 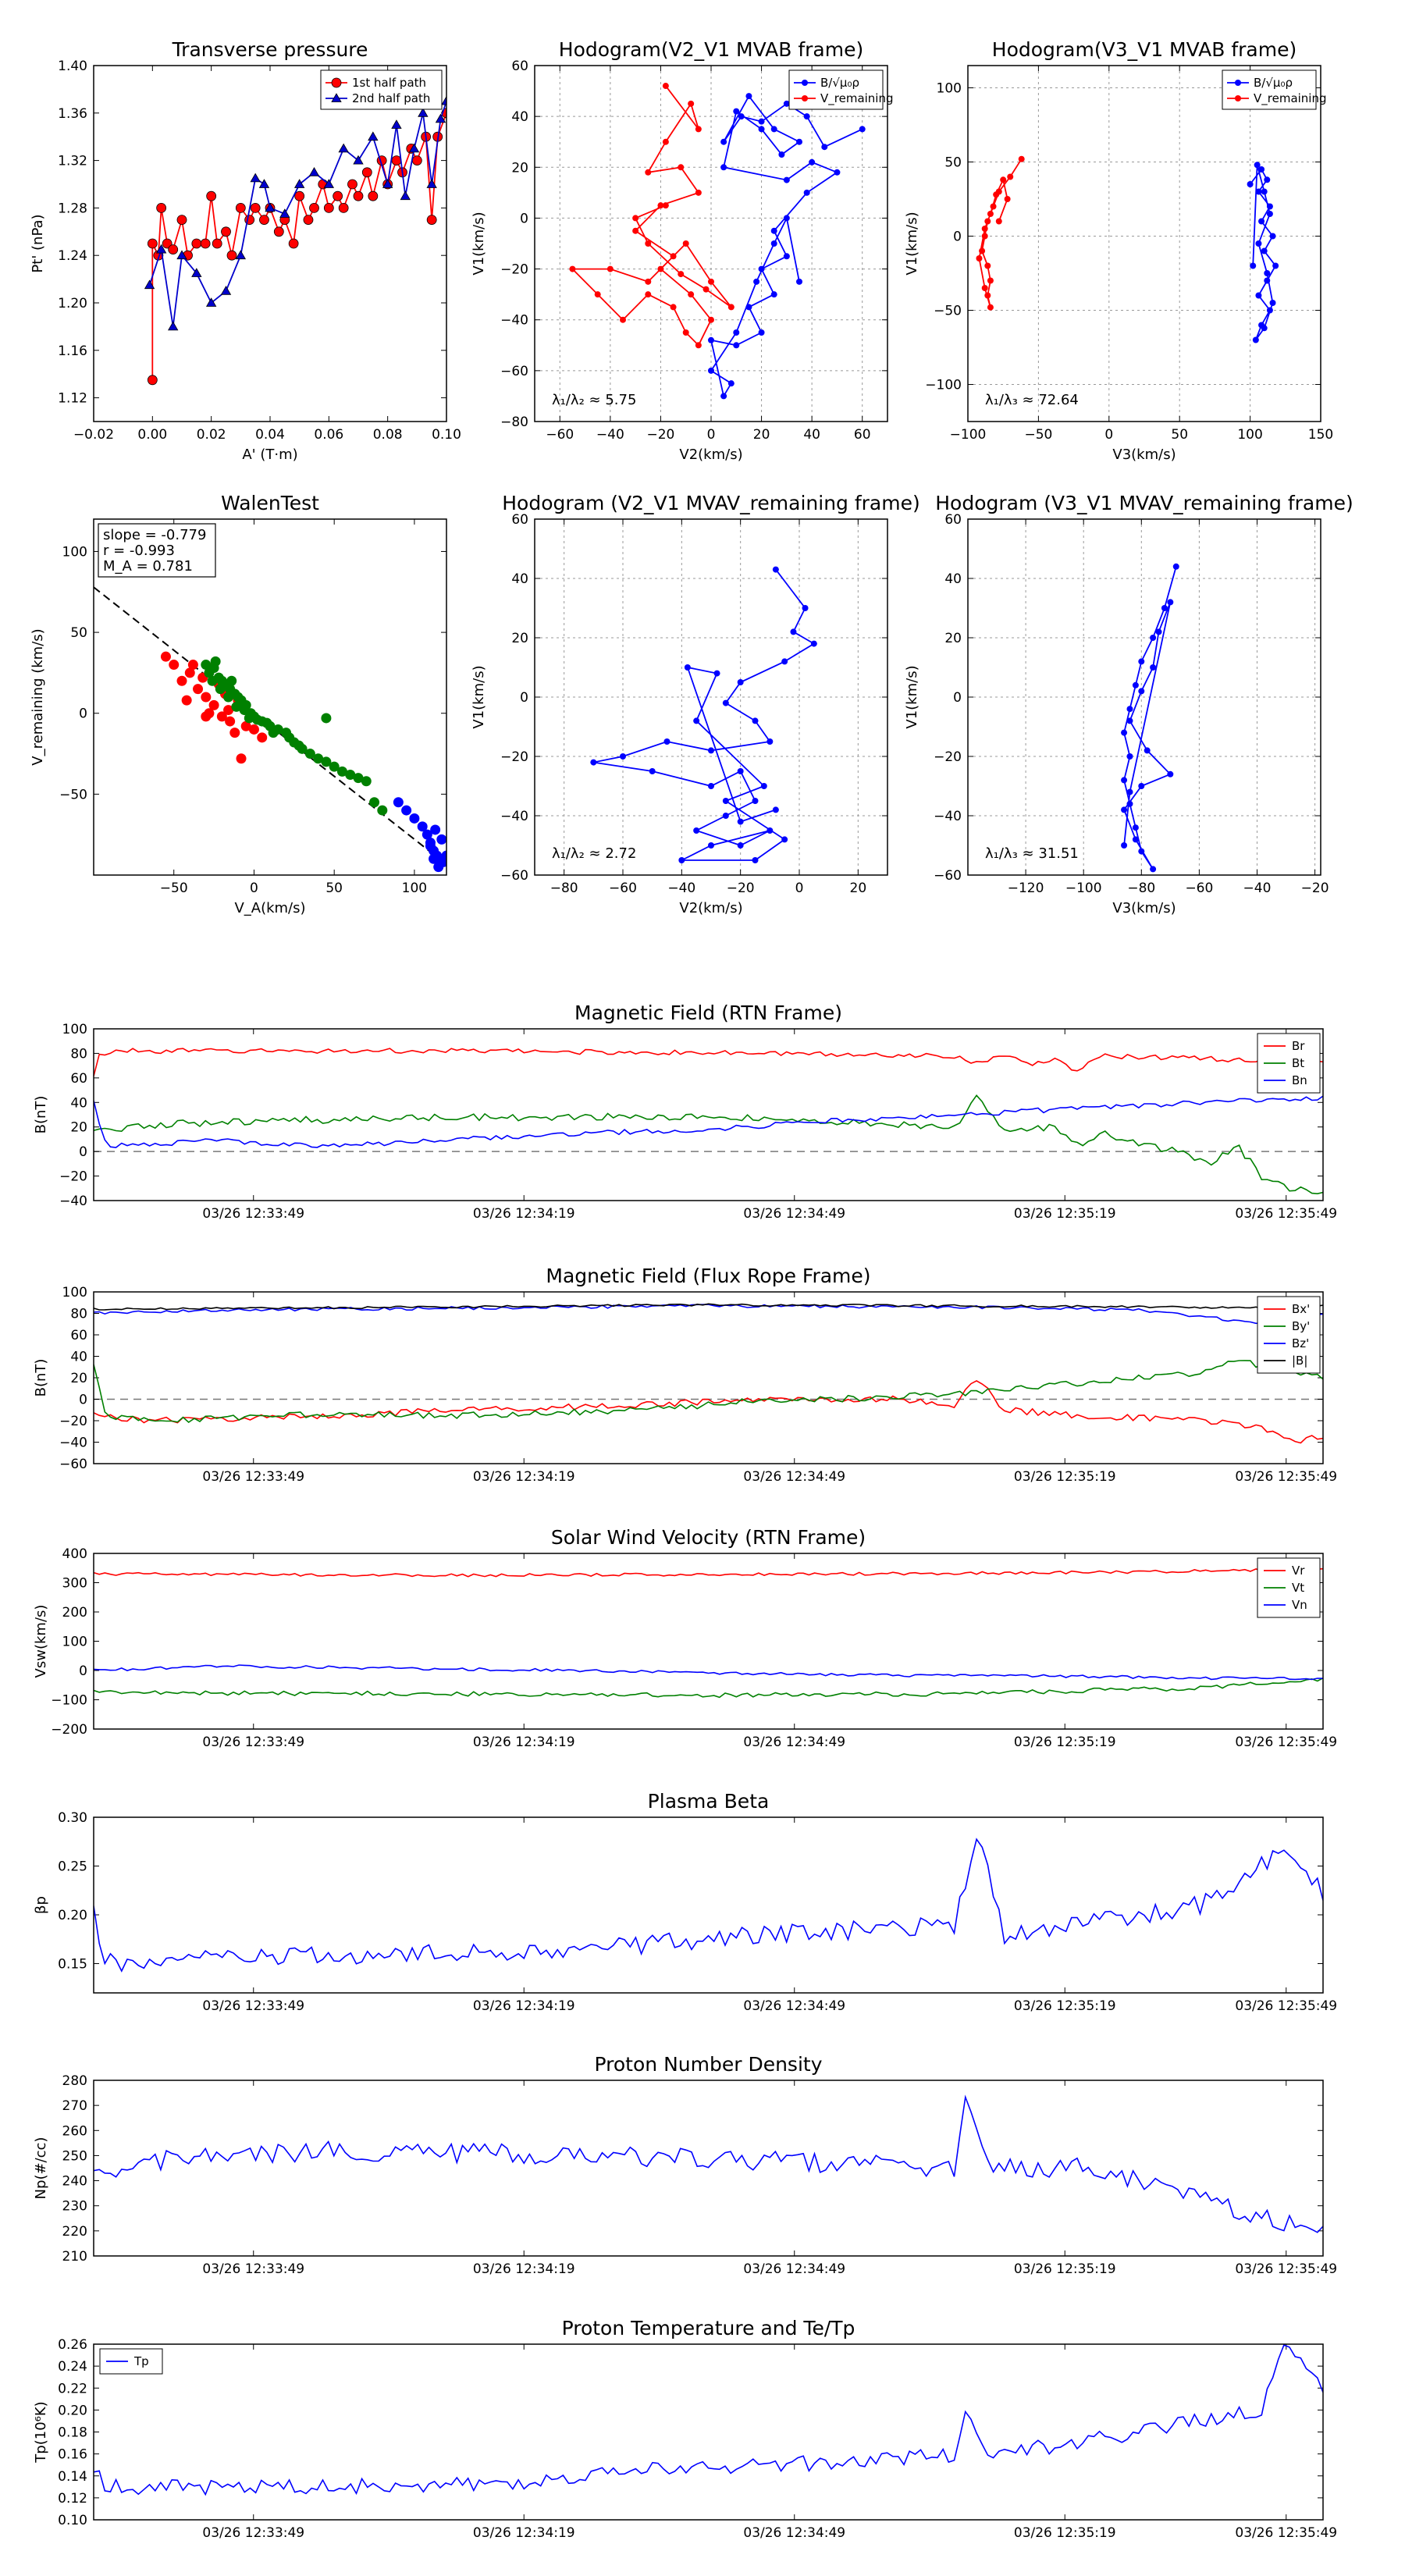 What do you see at coordinates (741, 888) in the screenshot?
I see `x-tick-label: −20` at bounding box center [741, 888].